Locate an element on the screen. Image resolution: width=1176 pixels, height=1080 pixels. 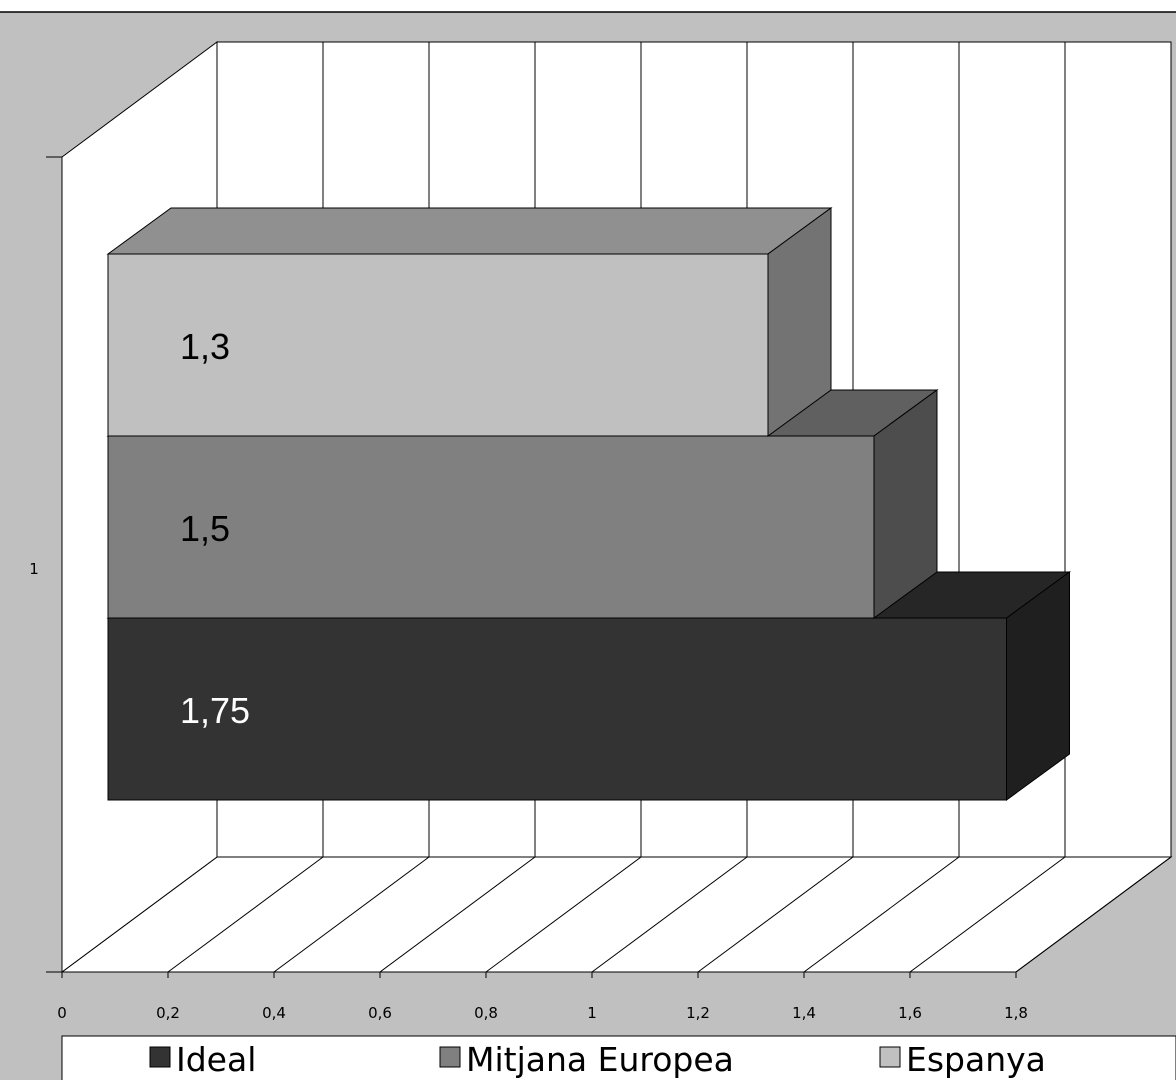
x-tick-label: 1,8 is located at coordinates (1016, 1013).